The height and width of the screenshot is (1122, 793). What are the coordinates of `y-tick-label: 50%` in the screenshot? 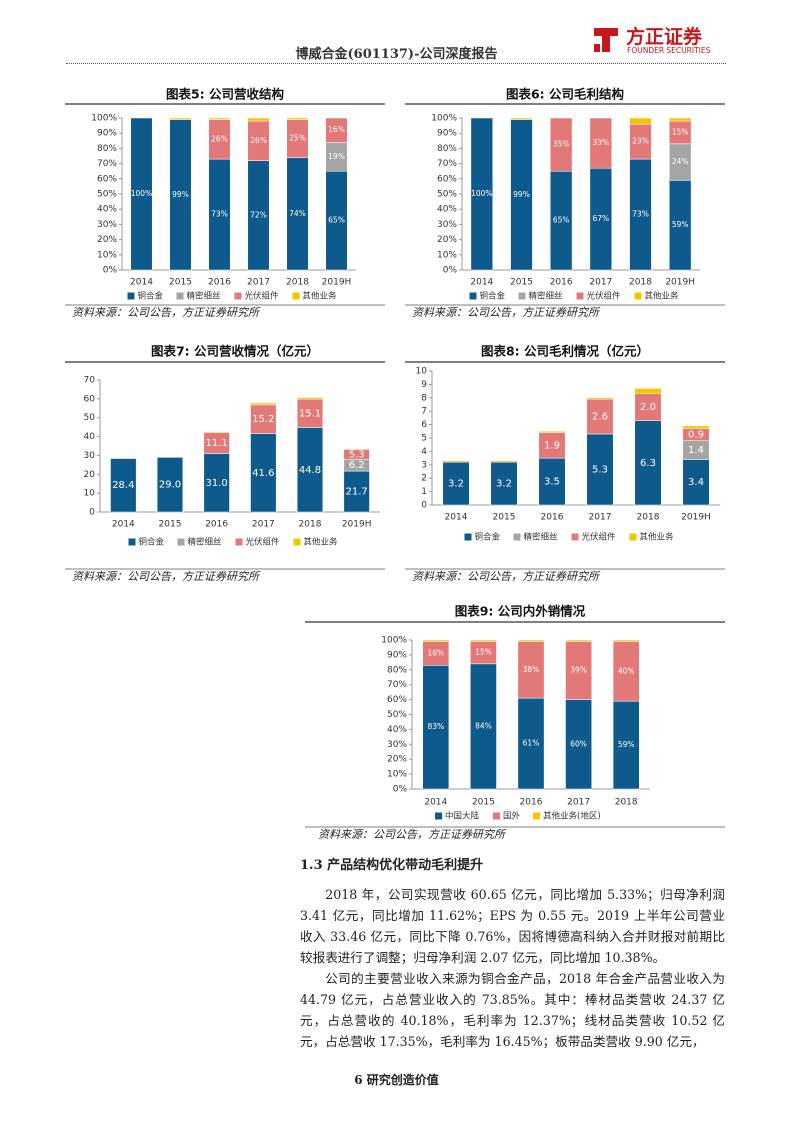 It's located at (107, 195).